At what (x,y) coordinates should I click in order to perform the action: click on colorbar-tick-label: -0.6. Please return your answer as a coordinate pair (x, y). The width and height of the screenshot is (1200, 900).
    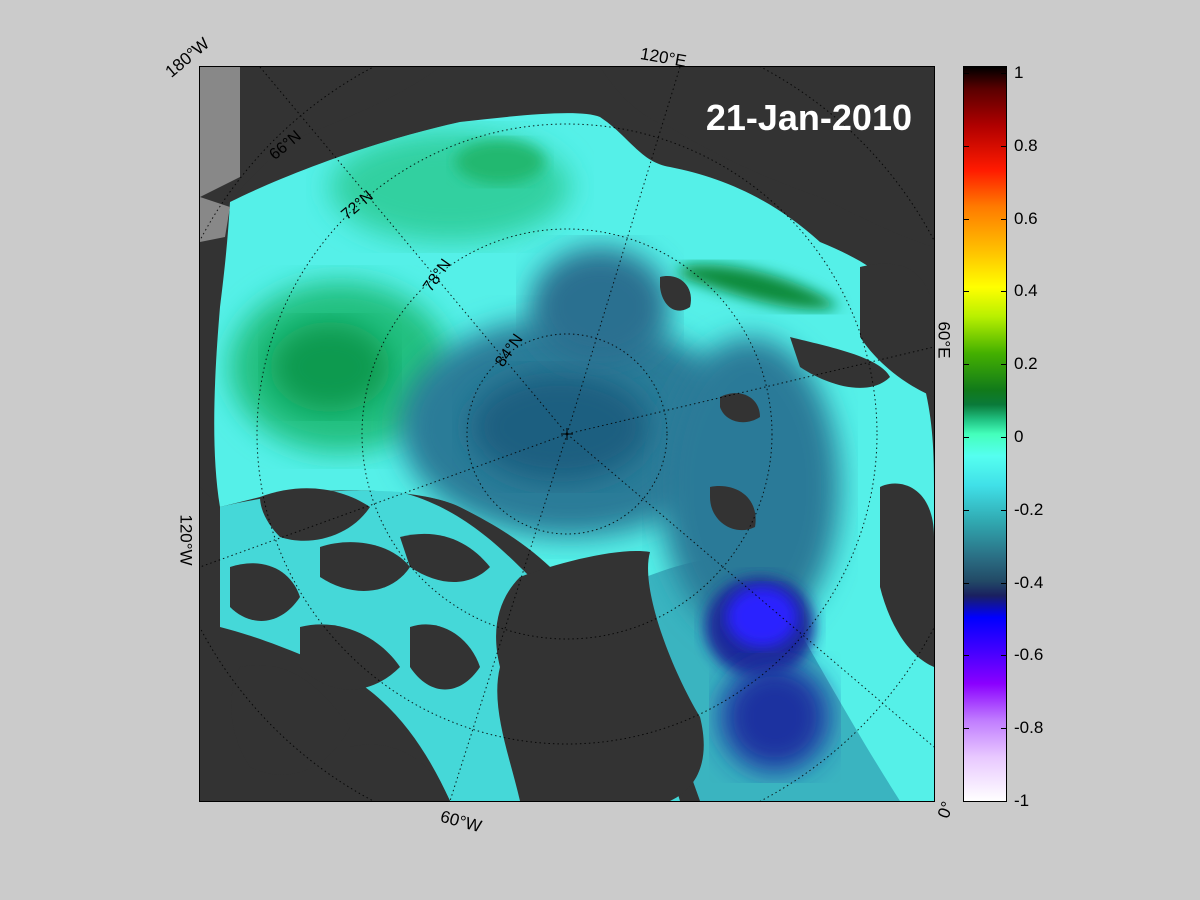
    Looking at the image, I should click on (1029, 655).